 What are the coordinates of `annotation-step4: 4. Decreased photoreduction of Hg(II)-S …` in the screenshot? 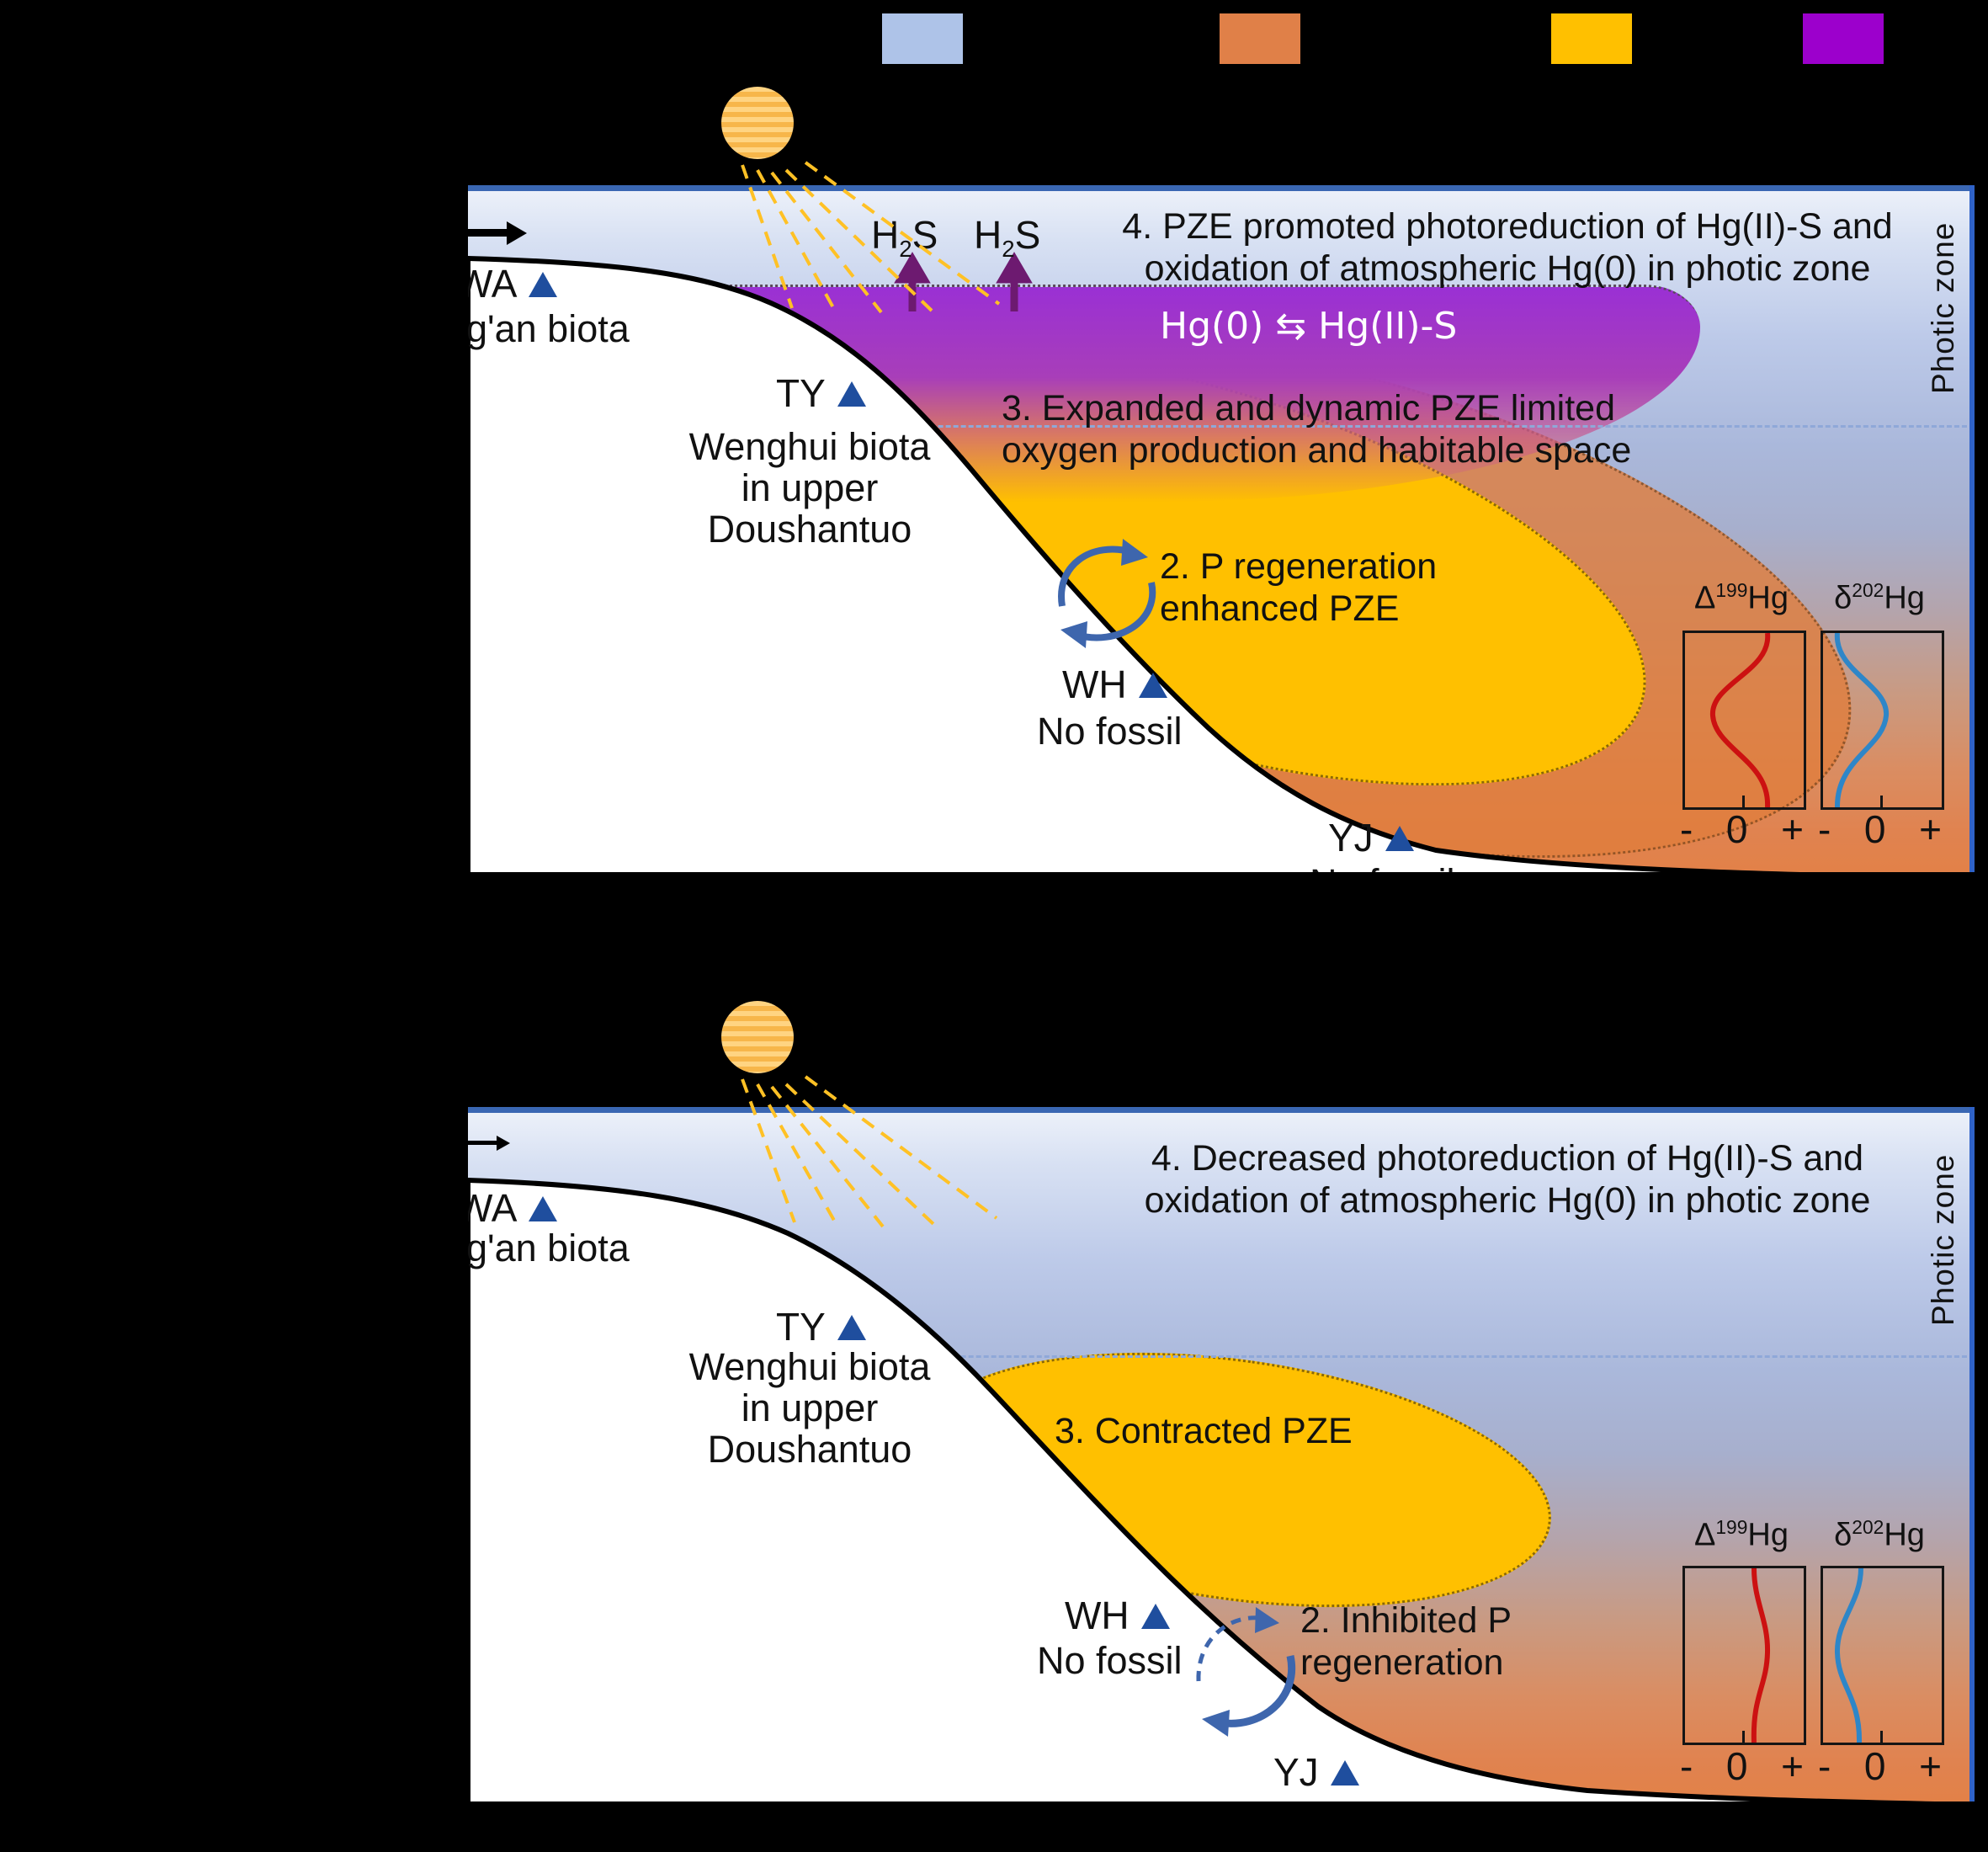 It's located at (1507, 1180).